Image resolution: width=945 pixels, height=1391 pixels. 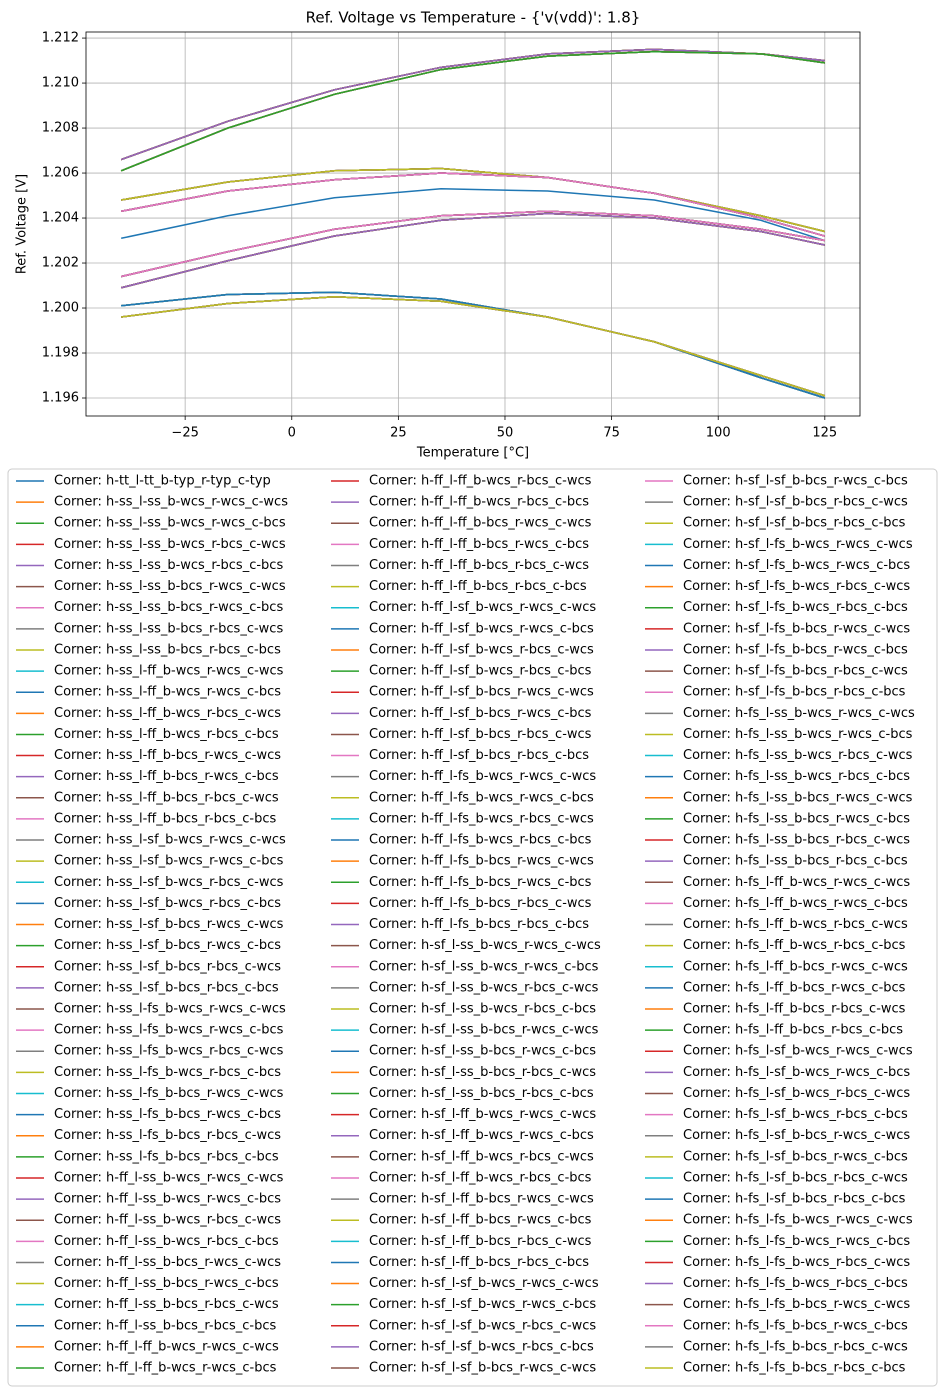 What do you see at coordinates (480, 1220) in the screenshot?
I see `legend-label: Corner: h-sf_l-ff_b-bcs_r-wcs_c-bcs` at bounding box center [480, 1220].